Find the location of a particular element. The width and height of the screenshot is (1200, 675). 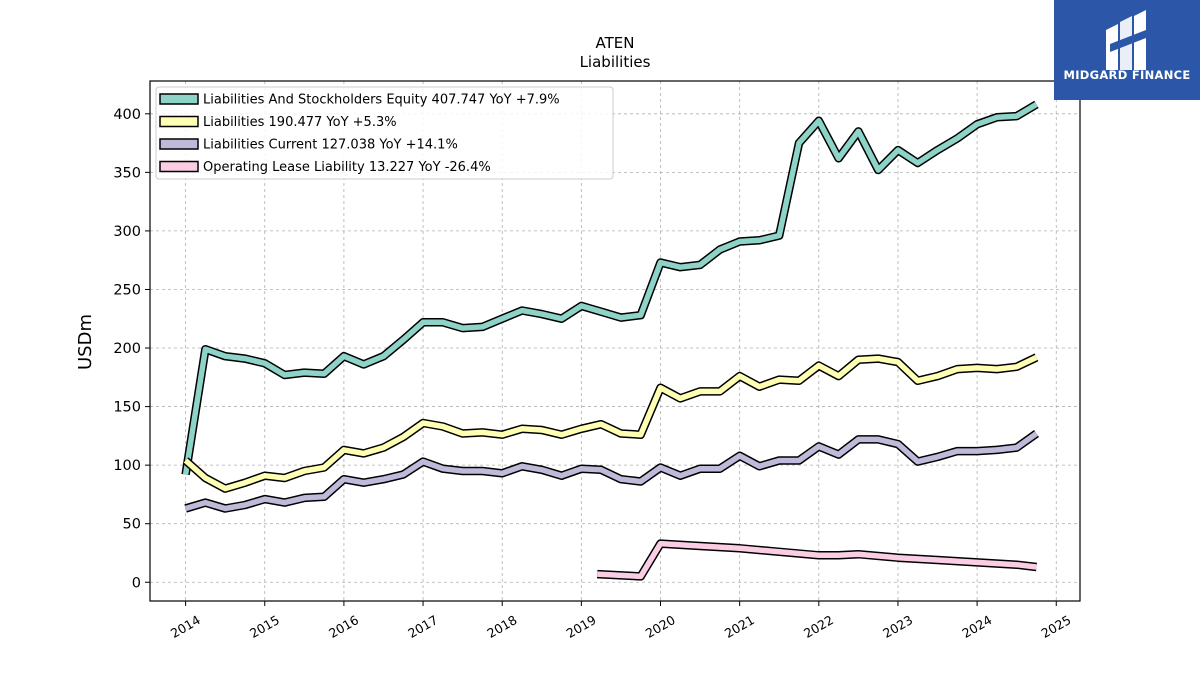

y-tick-label: 0 is located at coordinates (136, 583).